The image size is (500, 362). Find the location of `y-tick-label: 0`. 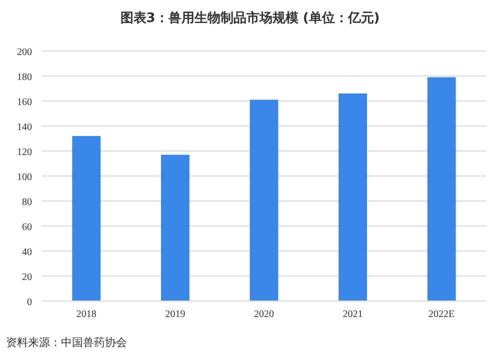

y-tick-label: 0 is located at coordinates (29, 302).